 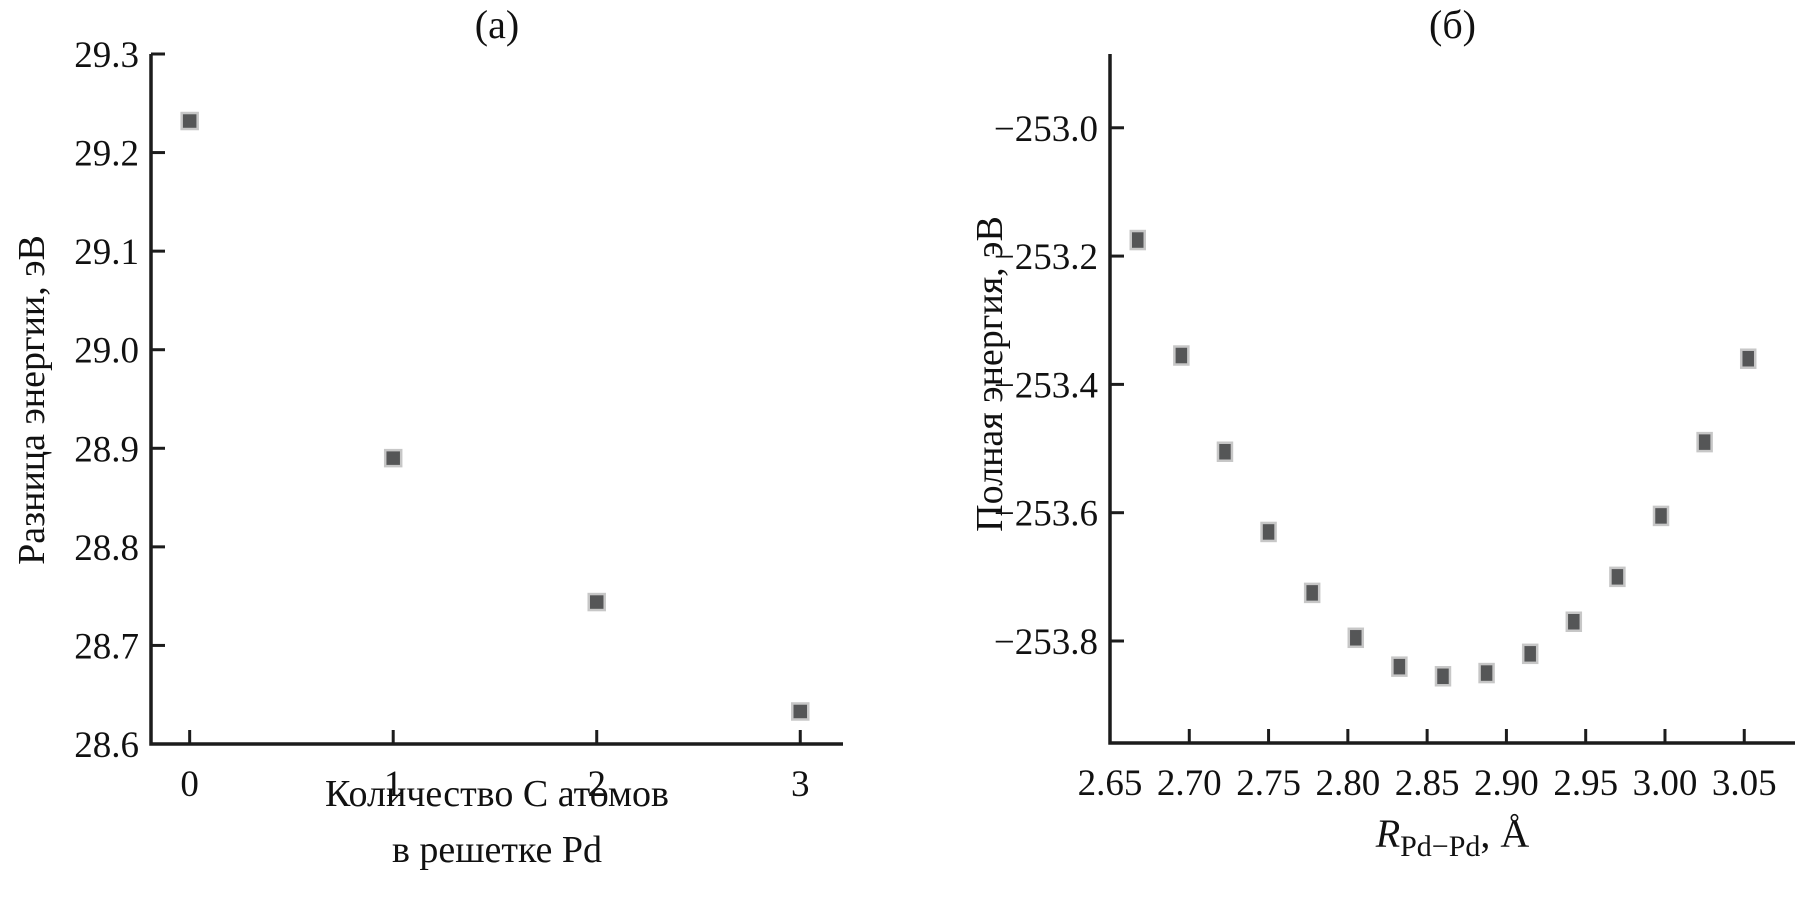 I want to click on panel-b-x-axis-label: RPd−Pd, Å, so click(x=1452, y=834).